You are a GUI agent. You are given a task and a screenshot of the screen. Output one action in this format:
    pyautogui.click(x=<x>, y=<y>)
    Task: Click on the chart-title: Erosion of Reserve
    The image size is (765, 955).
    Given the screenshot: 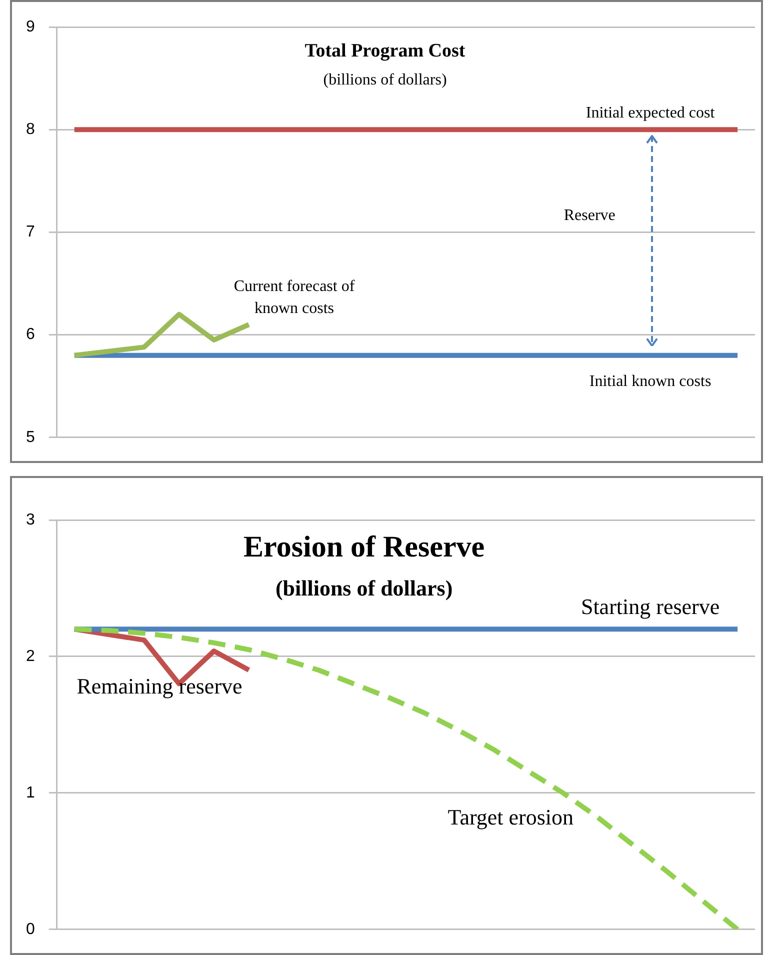 What is the action you would take?
    pyautogui.click(x=364, y=547)
    